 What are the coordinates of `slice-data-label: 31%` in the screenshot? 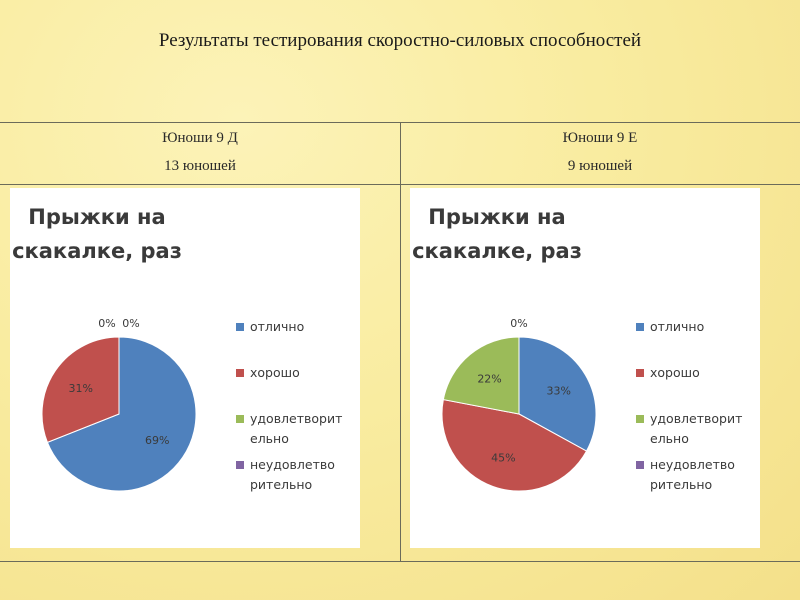 It's located at (81, 388).